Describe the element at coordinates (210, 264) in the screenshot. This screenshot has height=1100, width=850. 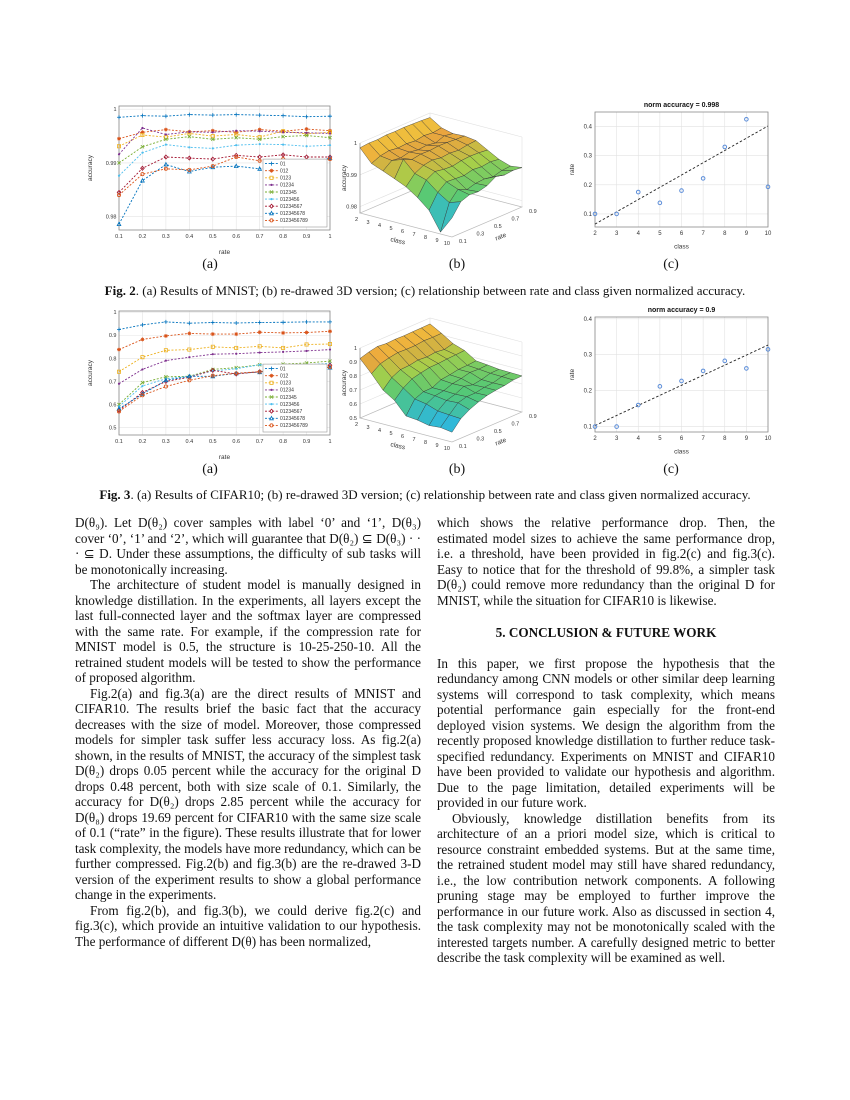
I see `fig2-sublabel-a: (a)` at that location.